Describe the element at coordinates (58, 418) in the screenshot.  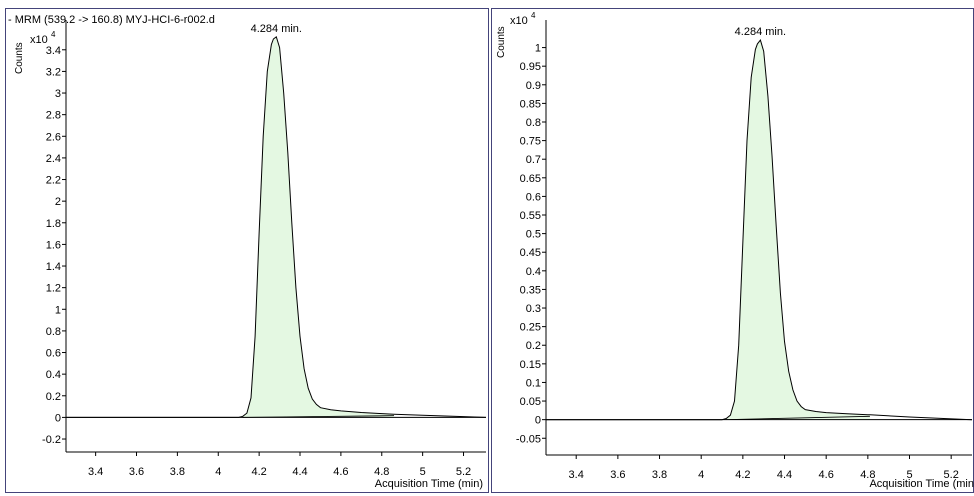
I see `left-y-tick-label: 0` at that location.